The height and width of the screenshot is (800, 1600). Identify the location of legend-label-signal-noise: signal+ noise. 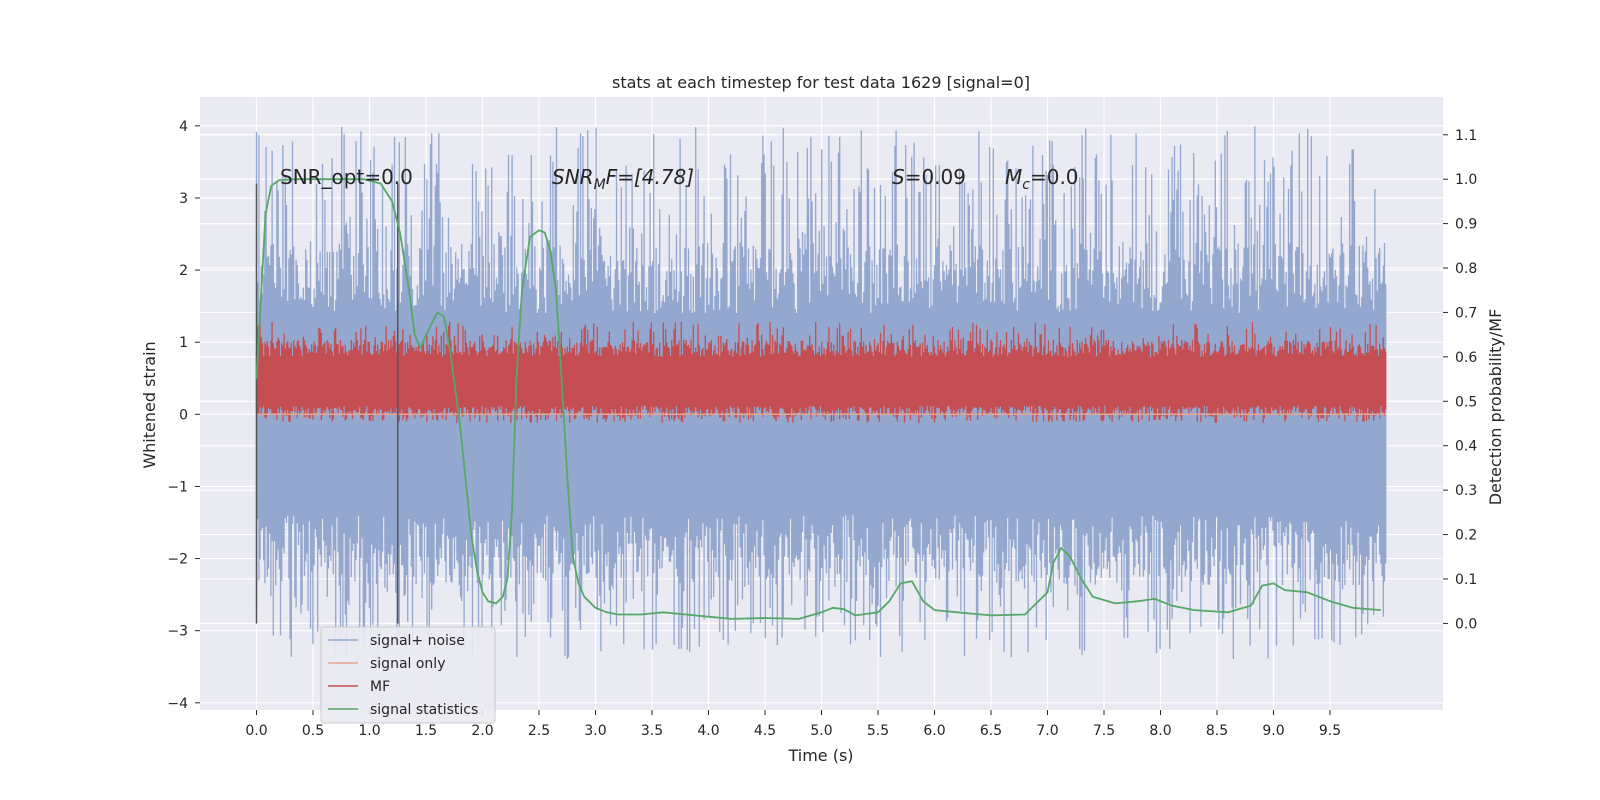
(417, 641).